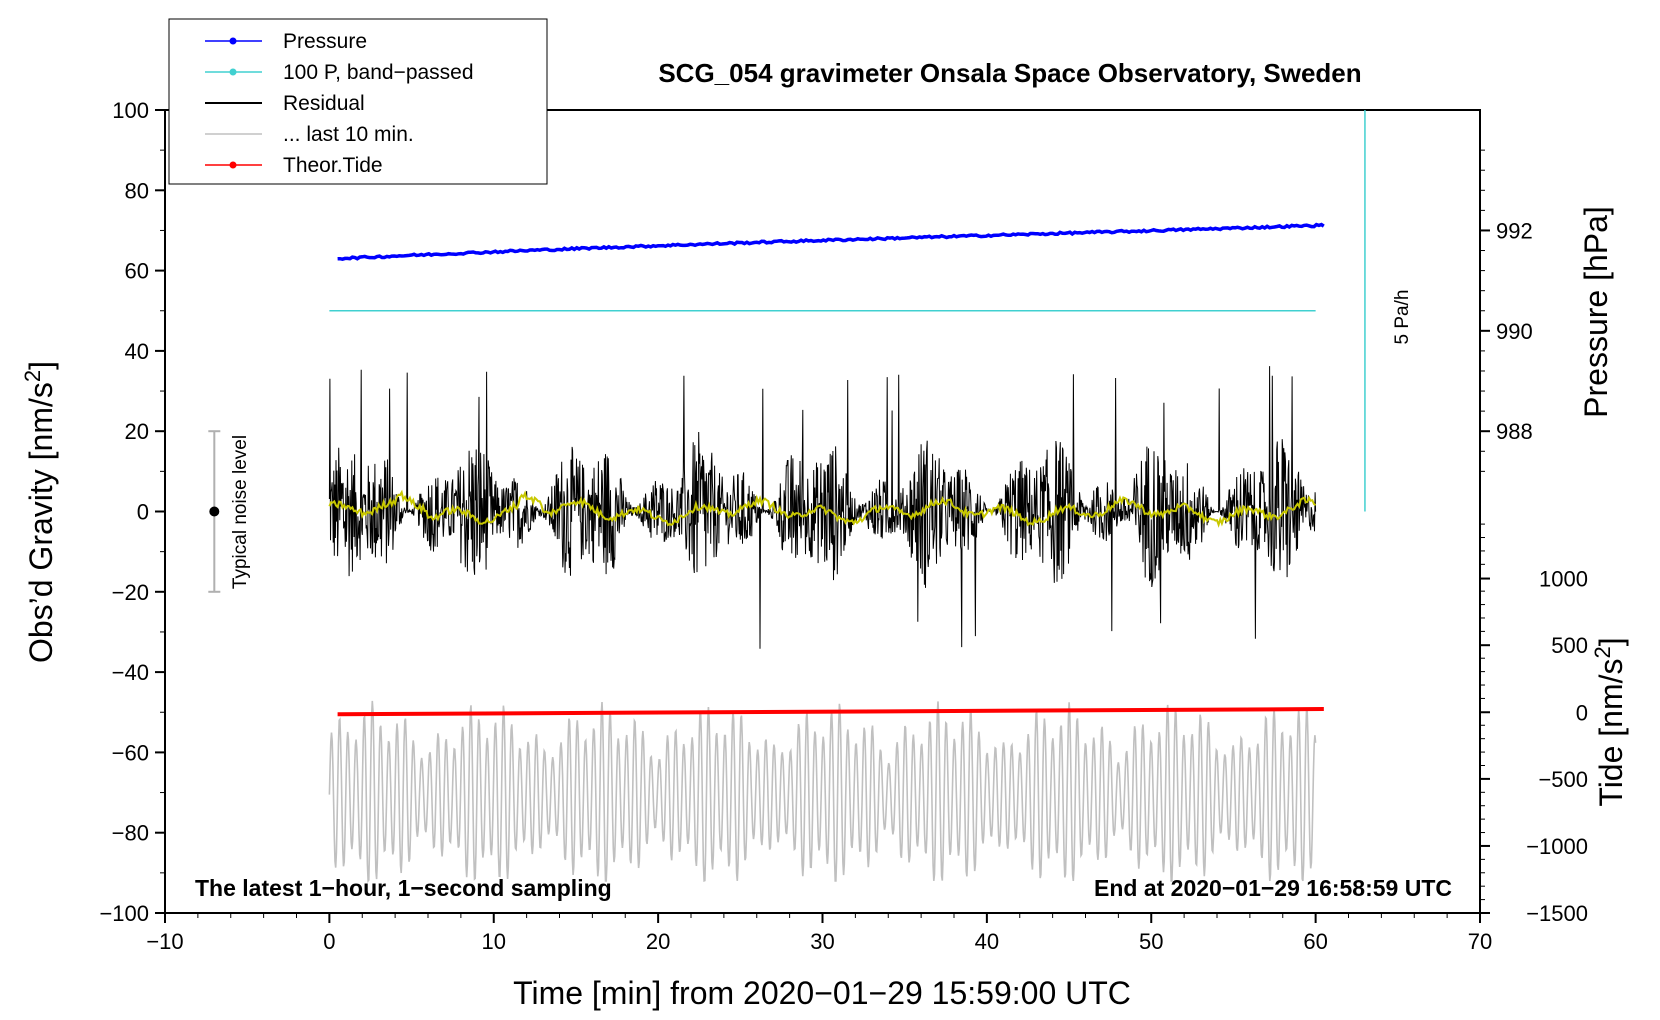 The height and width of the screenshot is (1020, 1660). I want to click on tide-tick-label: −1000, so click(1557, 846).